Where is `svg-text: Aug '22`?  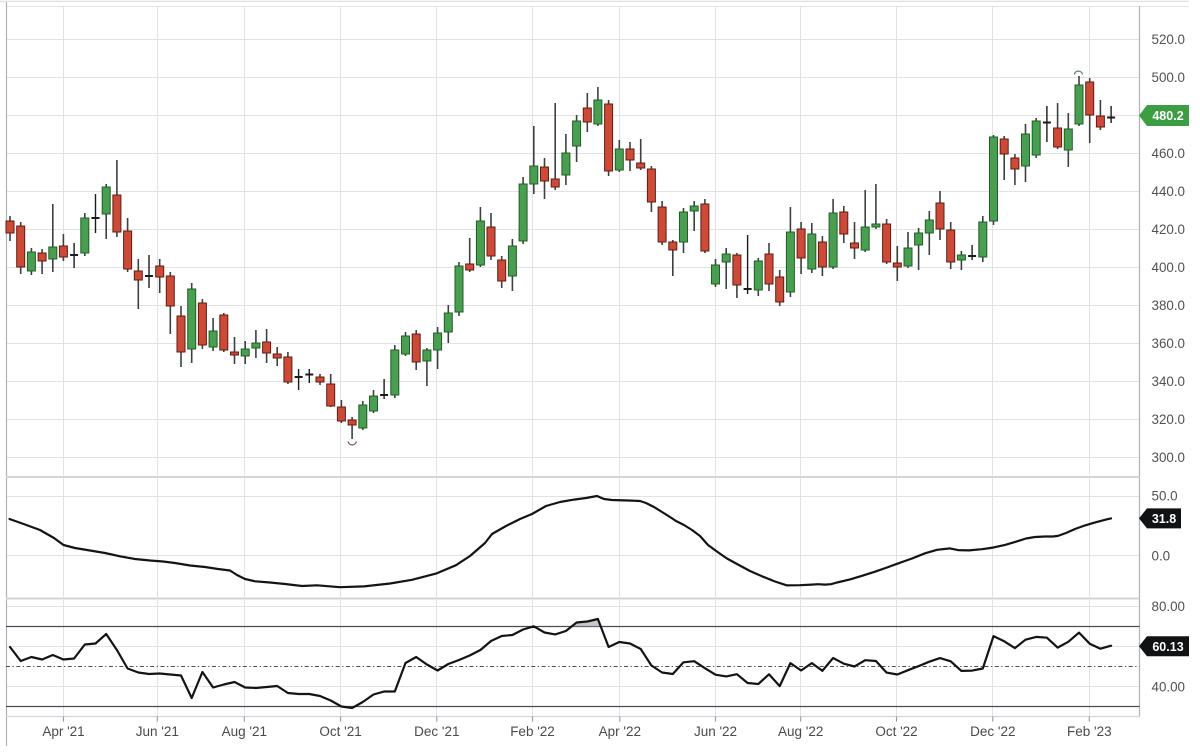 svg-text: Aug '22 is located at coordinates (800, 731).